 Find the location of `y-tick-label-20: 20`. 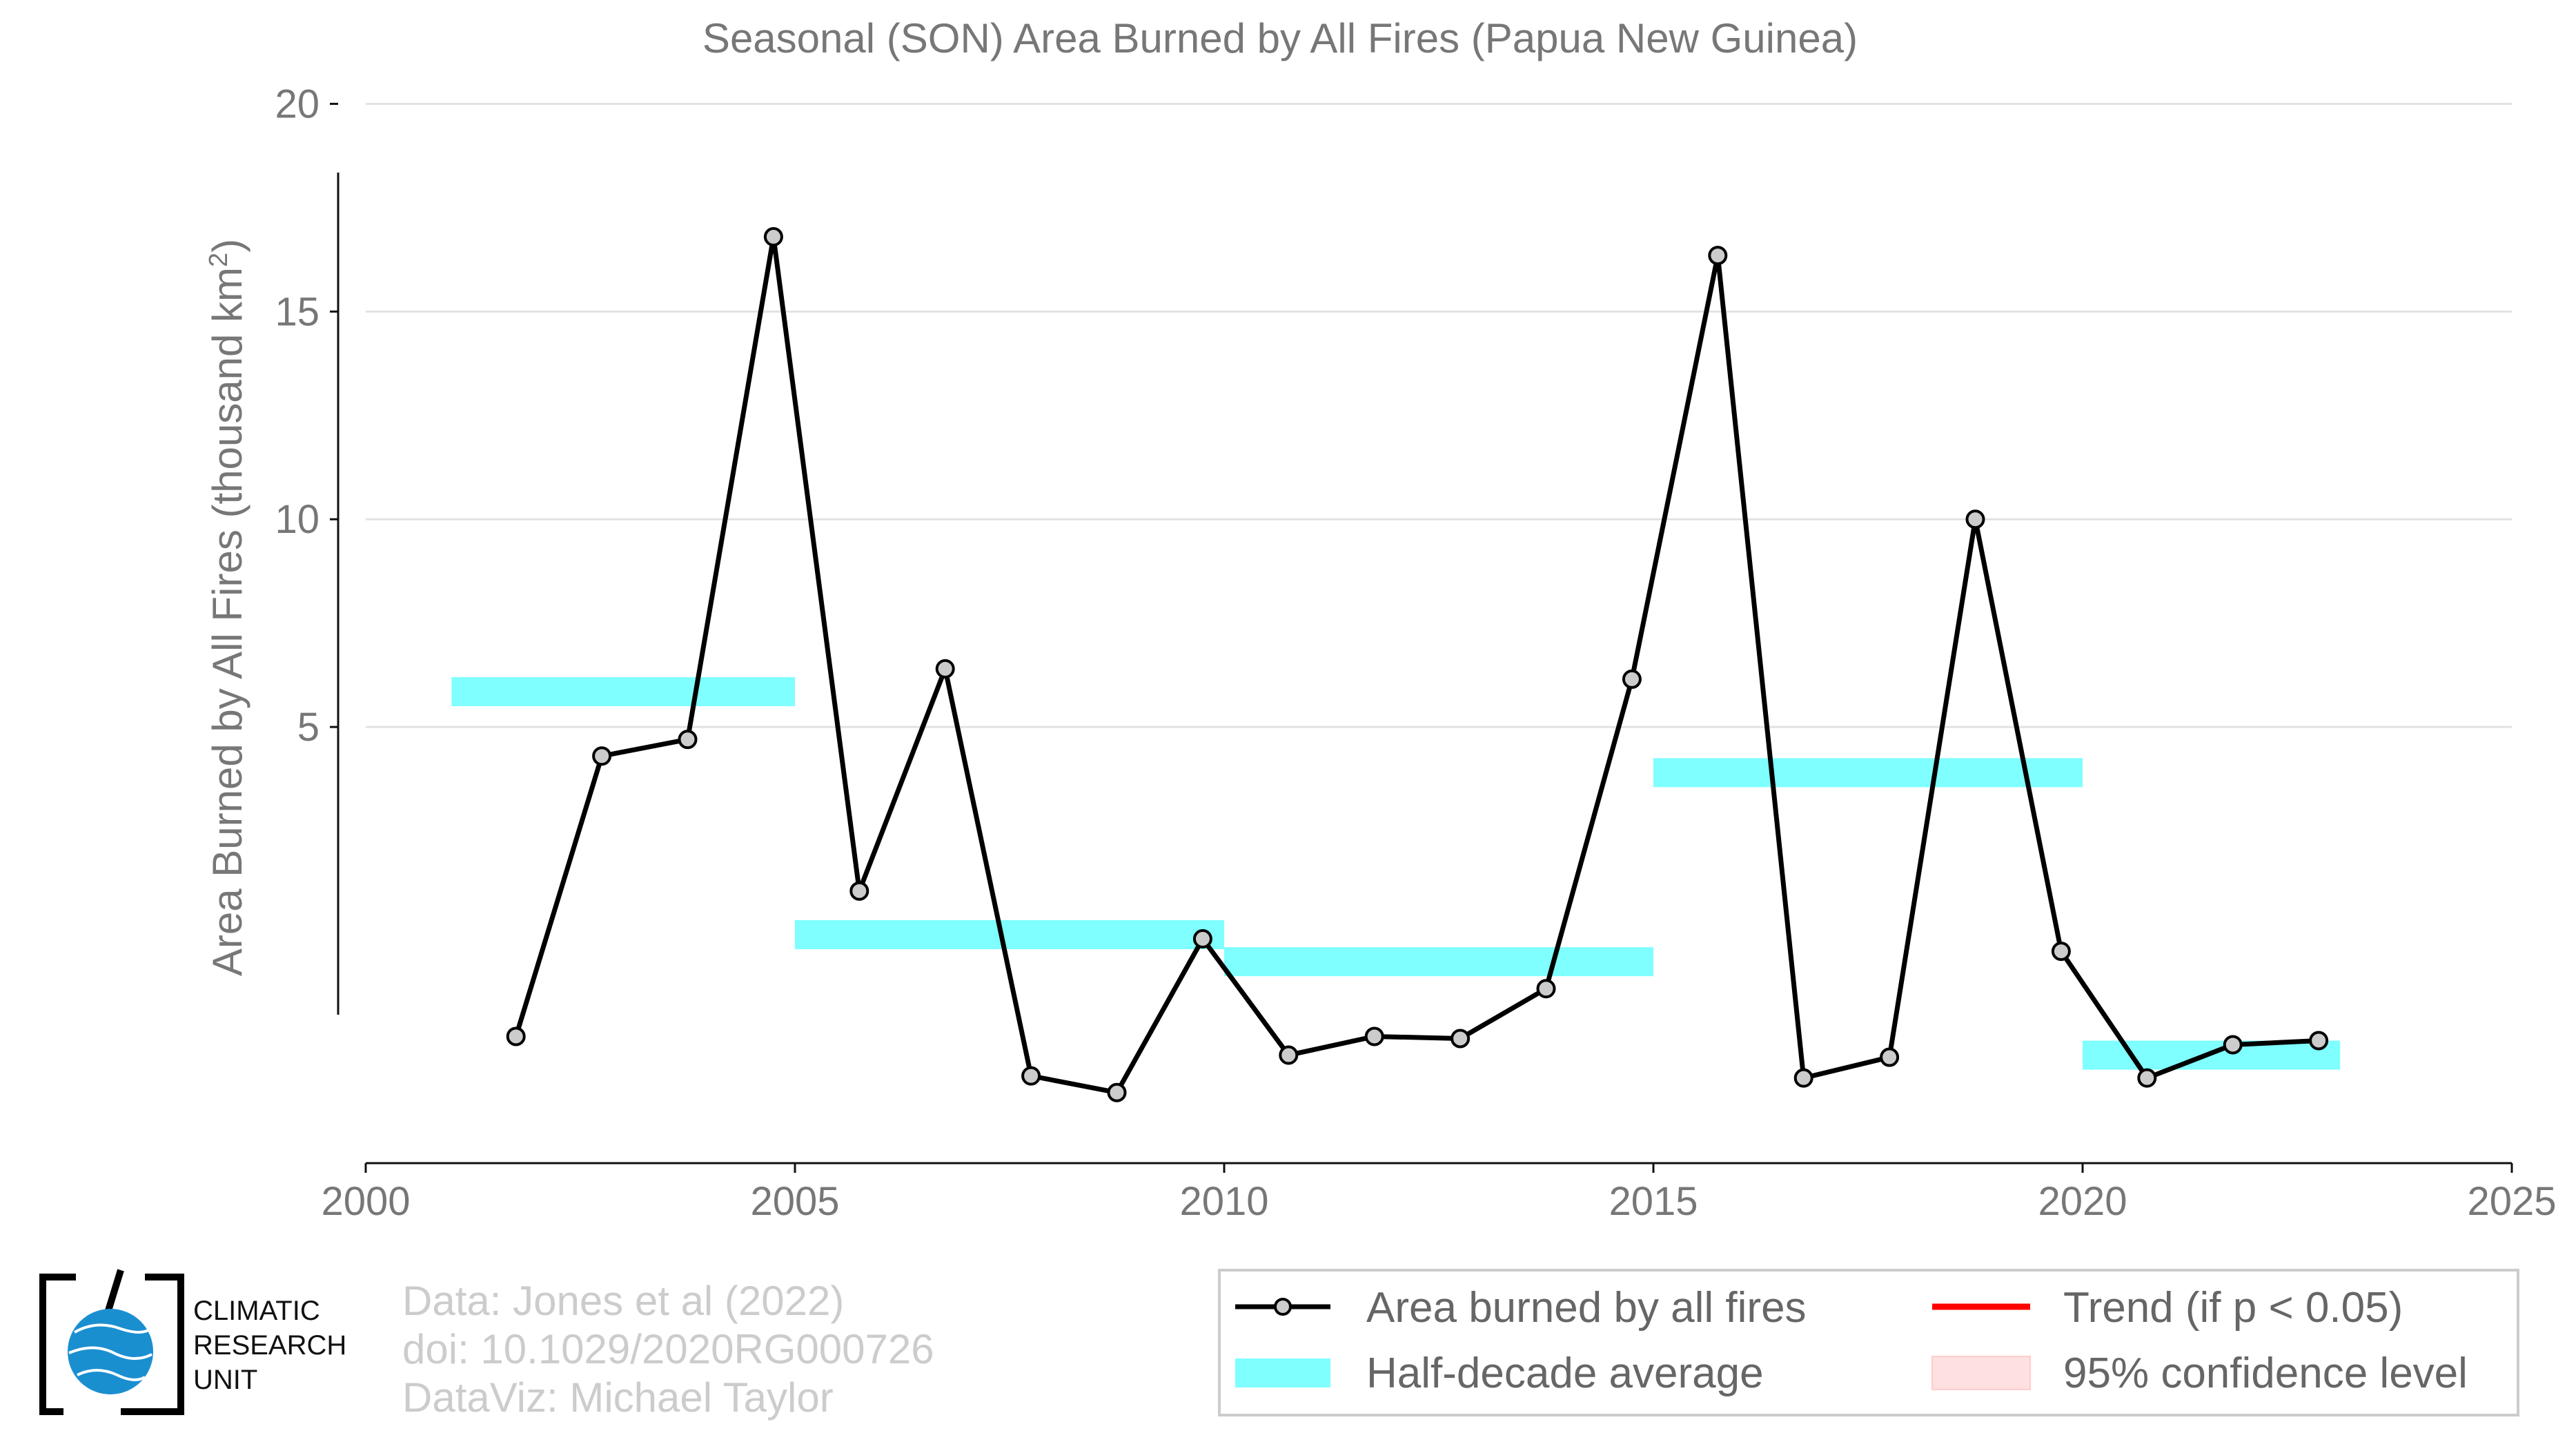

y-tick-label-20: 20 is located at coordinates (297, 104).